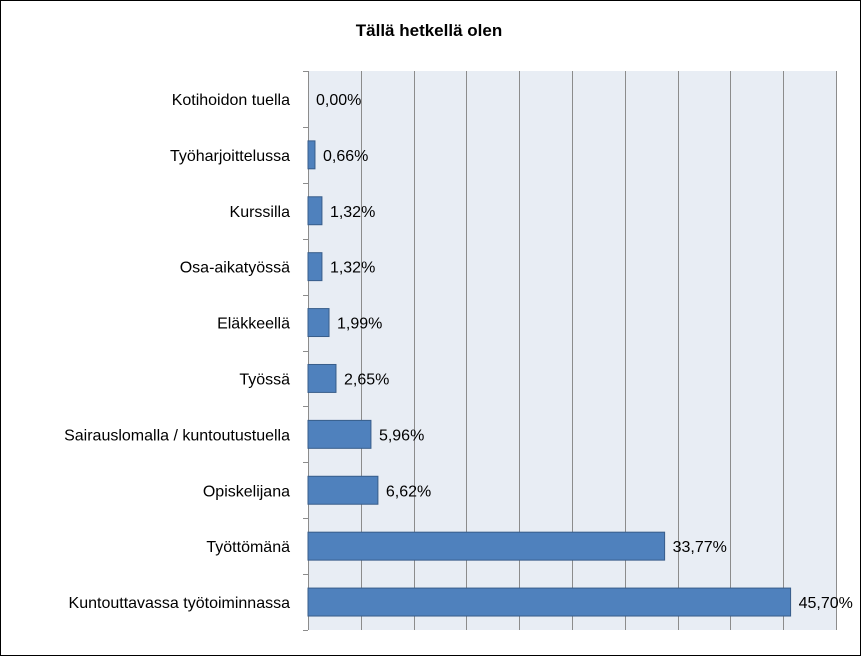 This screenshot has width=861, height=656. What do you see at coordinates (235, 268) in the screenshot?
I see `category-label: Osa-aikatyössä` at bounding box center [235, 268].